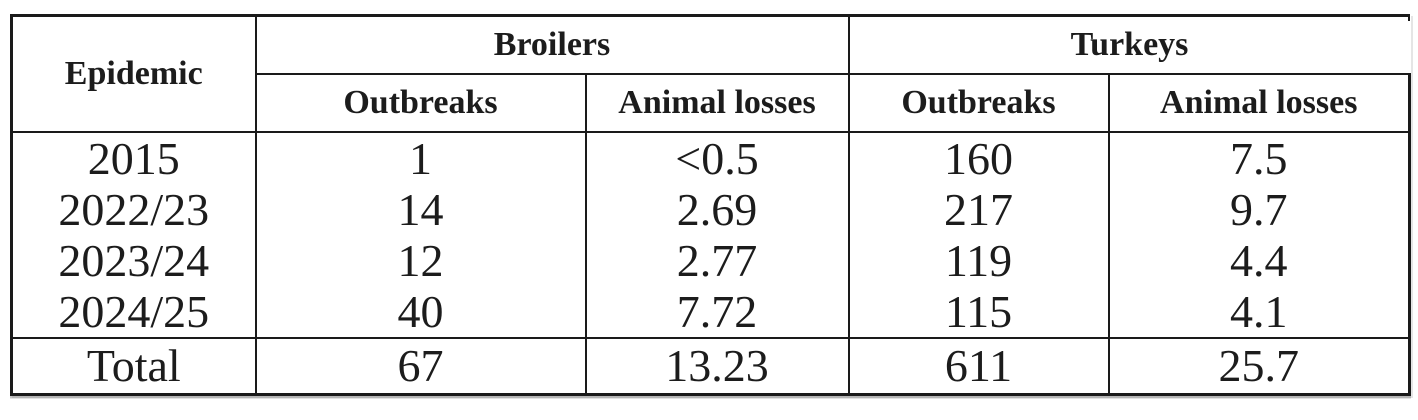 The height and width of the screenshot is (420, 1418). What do you see at coordinates (717, 209) in the screenshot?
I see `cell-broilers-animal-losses: 2.69` at bounding box center [717, 209].